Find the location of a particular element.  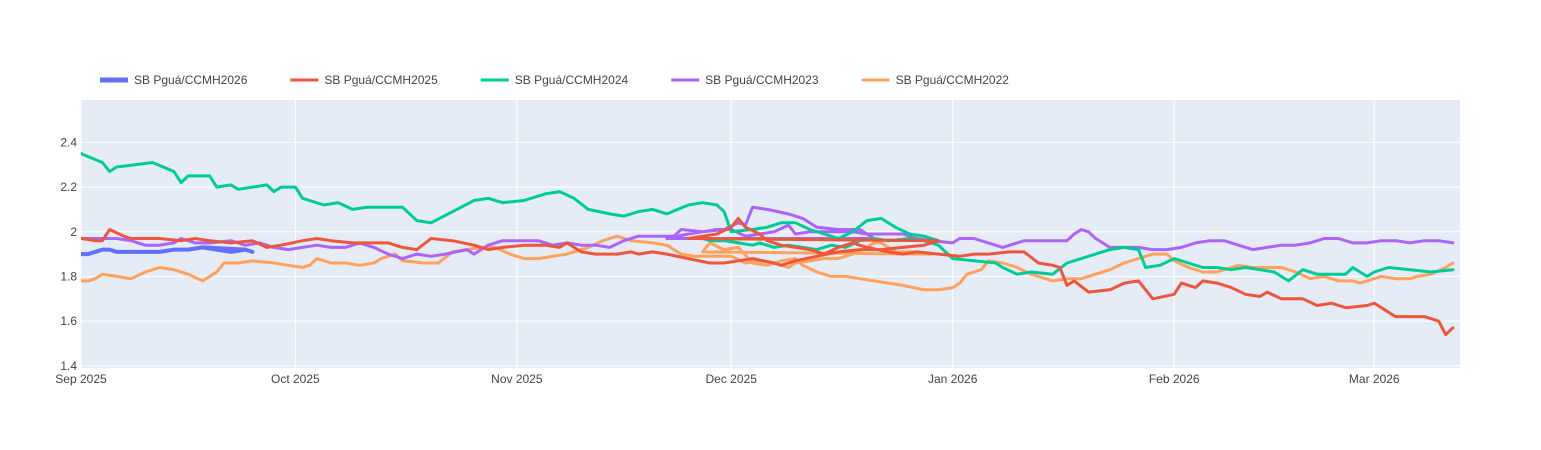

y-tick-label: 1.4 is located at coordinates (68, 366).